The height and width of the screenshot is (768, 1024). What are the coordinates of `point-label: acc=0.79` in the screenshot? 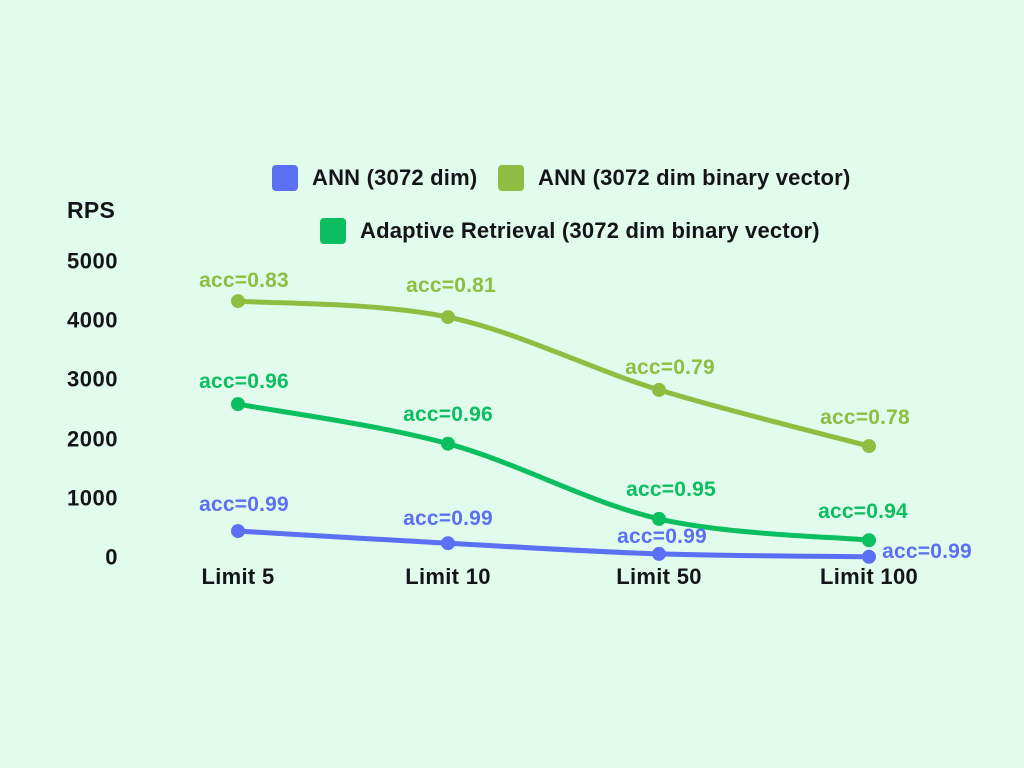 It's located at (670, 367).